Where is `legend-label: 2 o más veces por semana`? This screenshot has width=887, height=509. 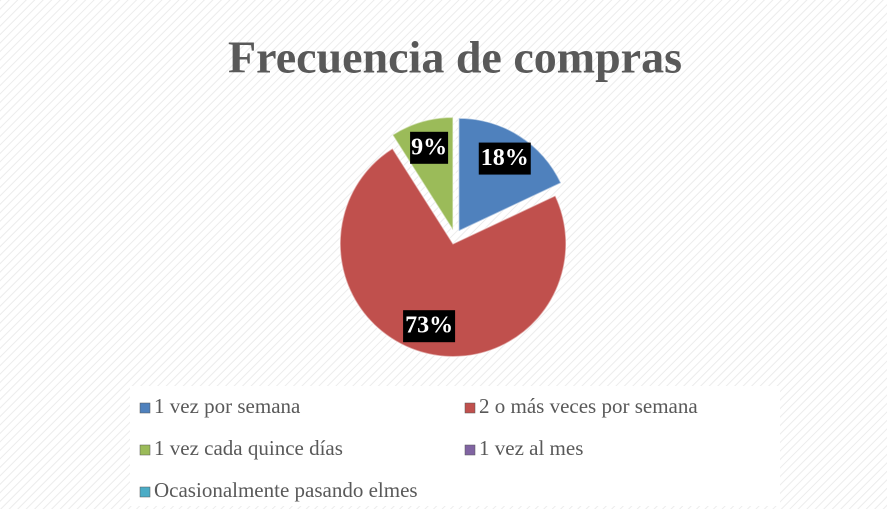
legend-label: 2 o más veces por semana is located at coordinates (588, 406).